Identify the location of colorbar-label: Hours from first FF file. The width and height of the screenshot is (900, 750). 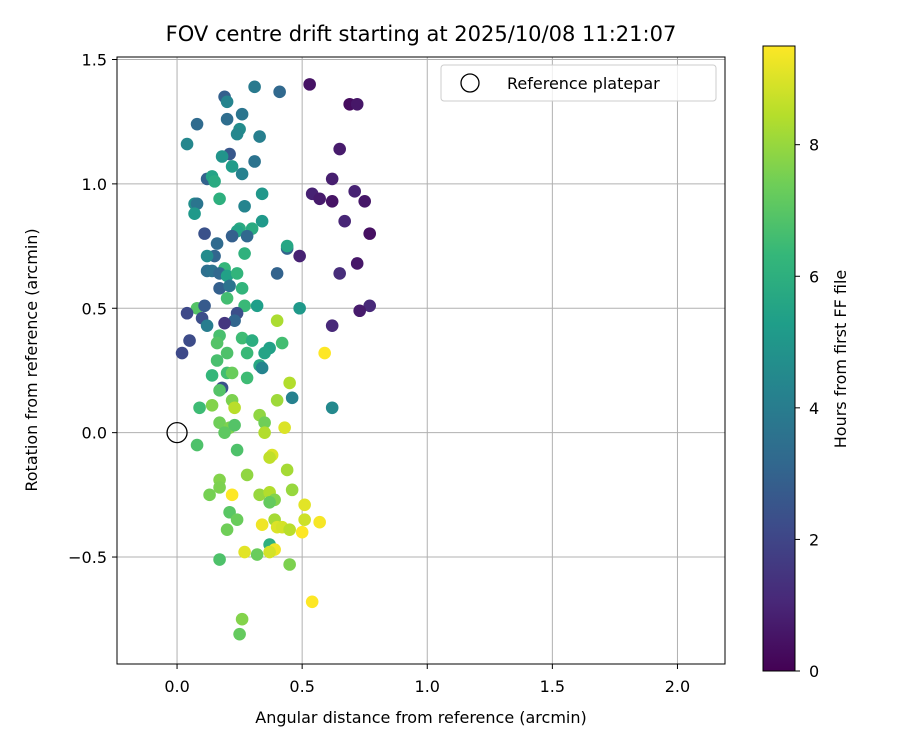
(840, 359).